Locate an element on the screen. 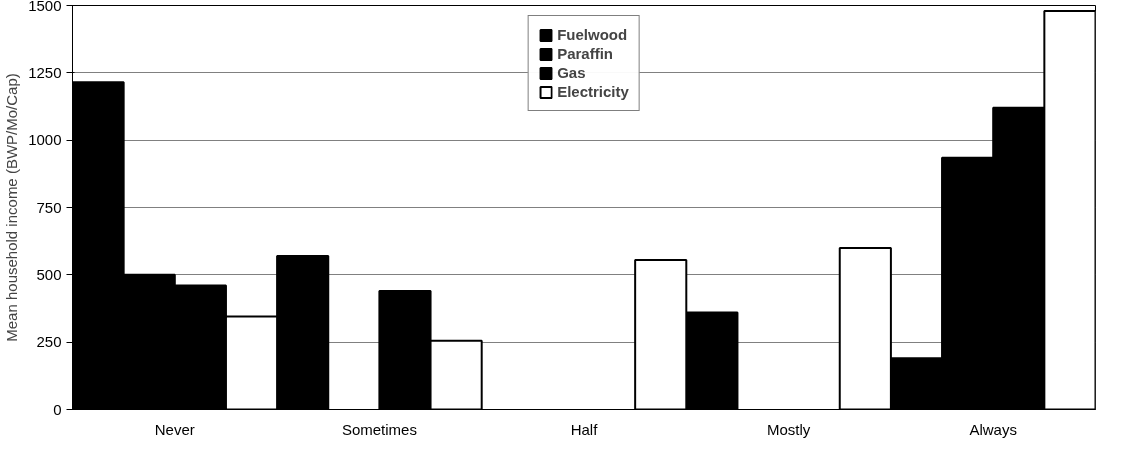 The image size is (1125, 450). y-tick-label: 1500 is located at coordinates (45, 7).